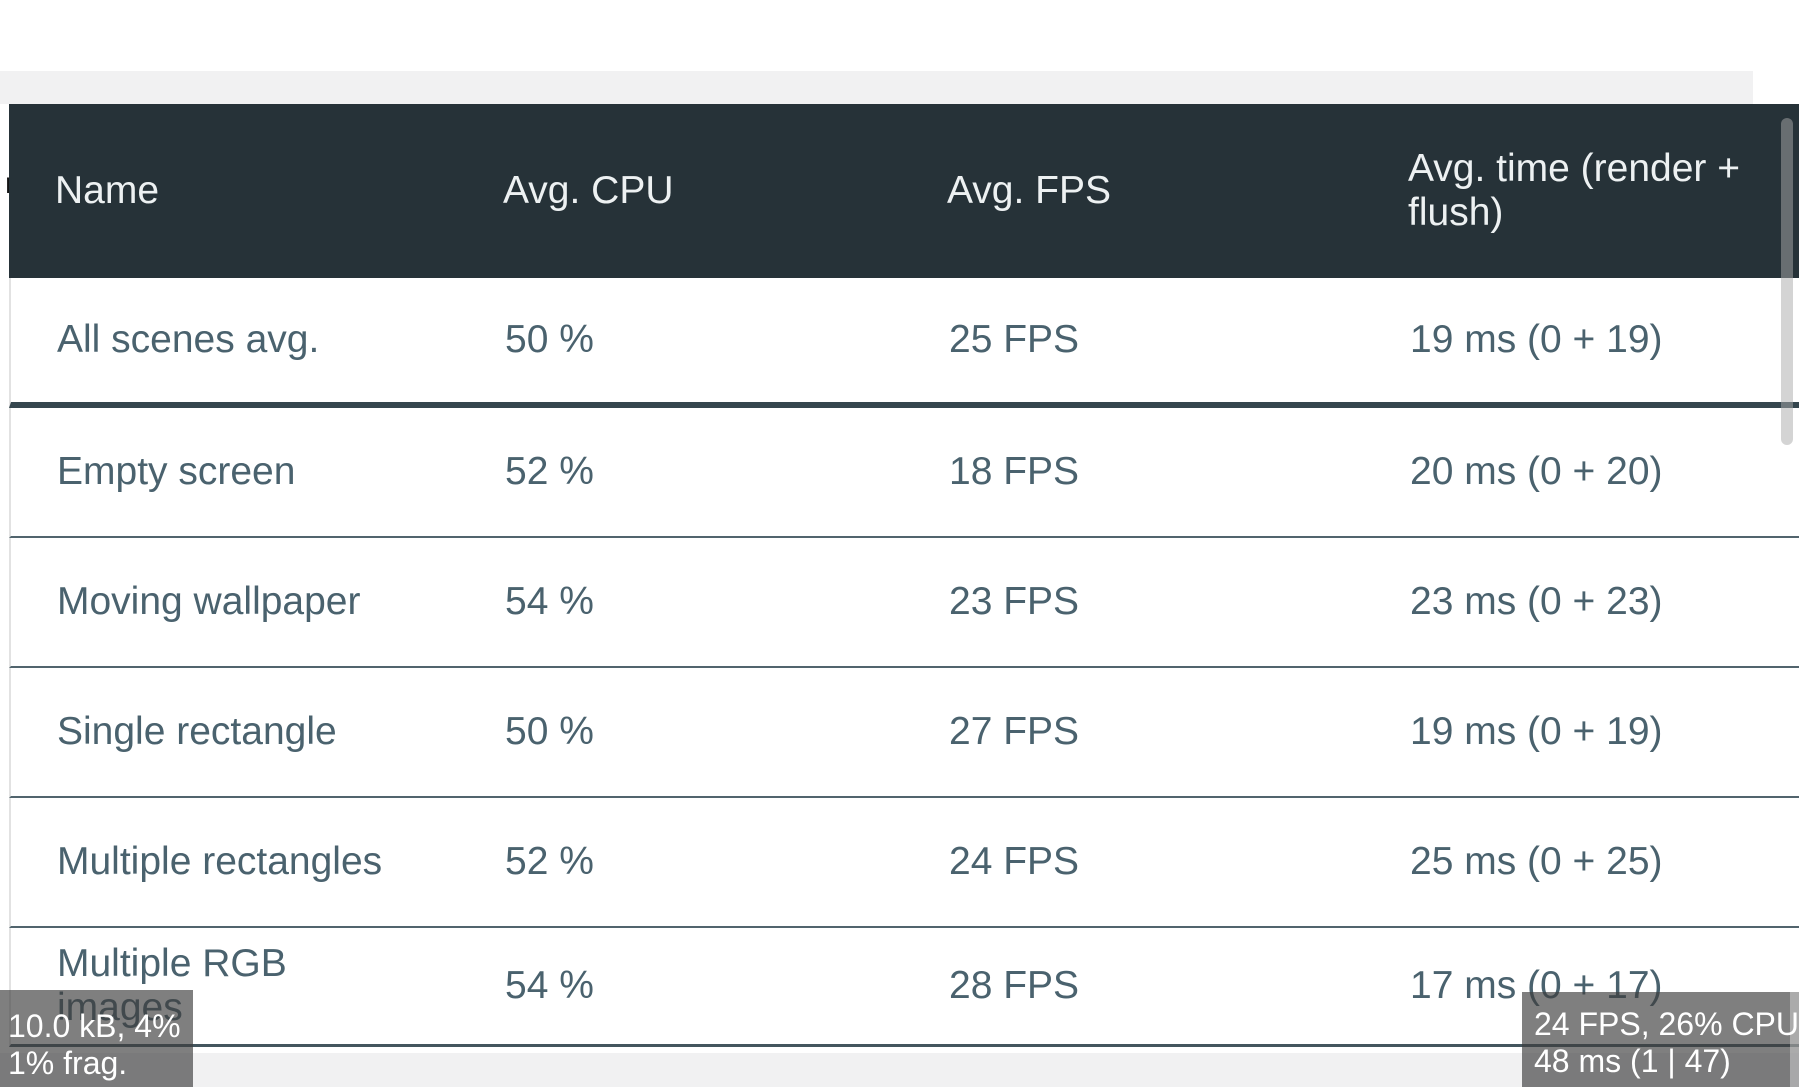 This screenshot has height=1087, width=1799. I want to click on cell-avg-time: 25 ms (0 + 25), so click(1536, 861).